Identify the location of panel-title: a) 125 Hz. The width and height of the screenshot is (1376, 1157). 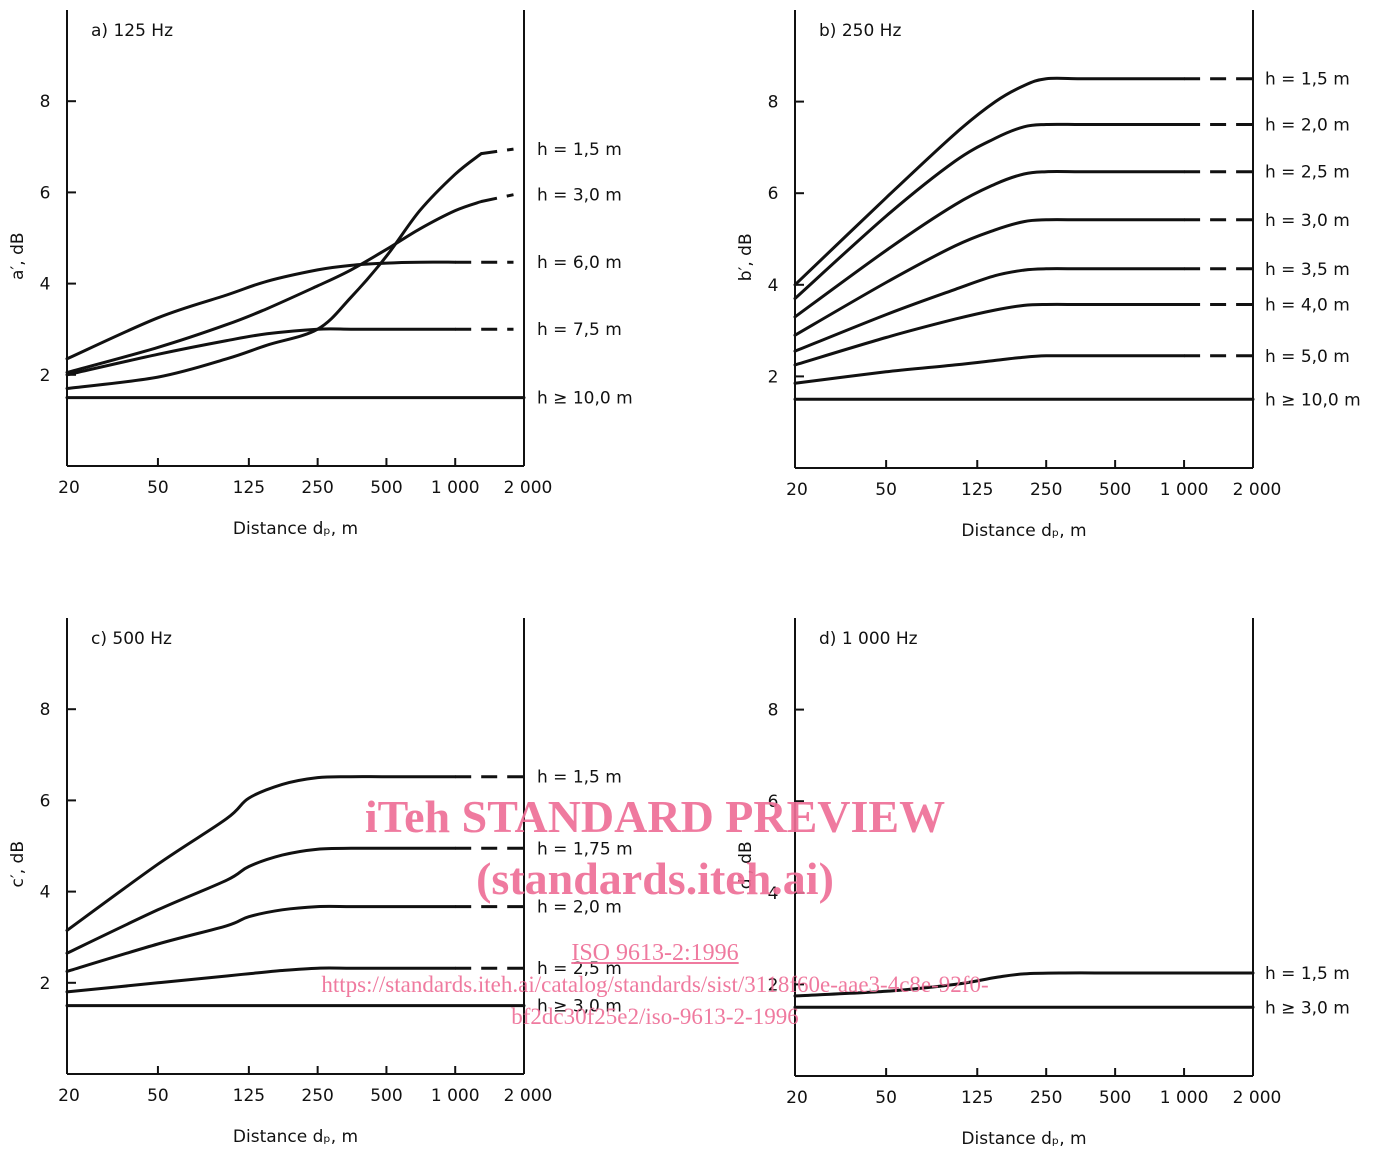
(132, 31).